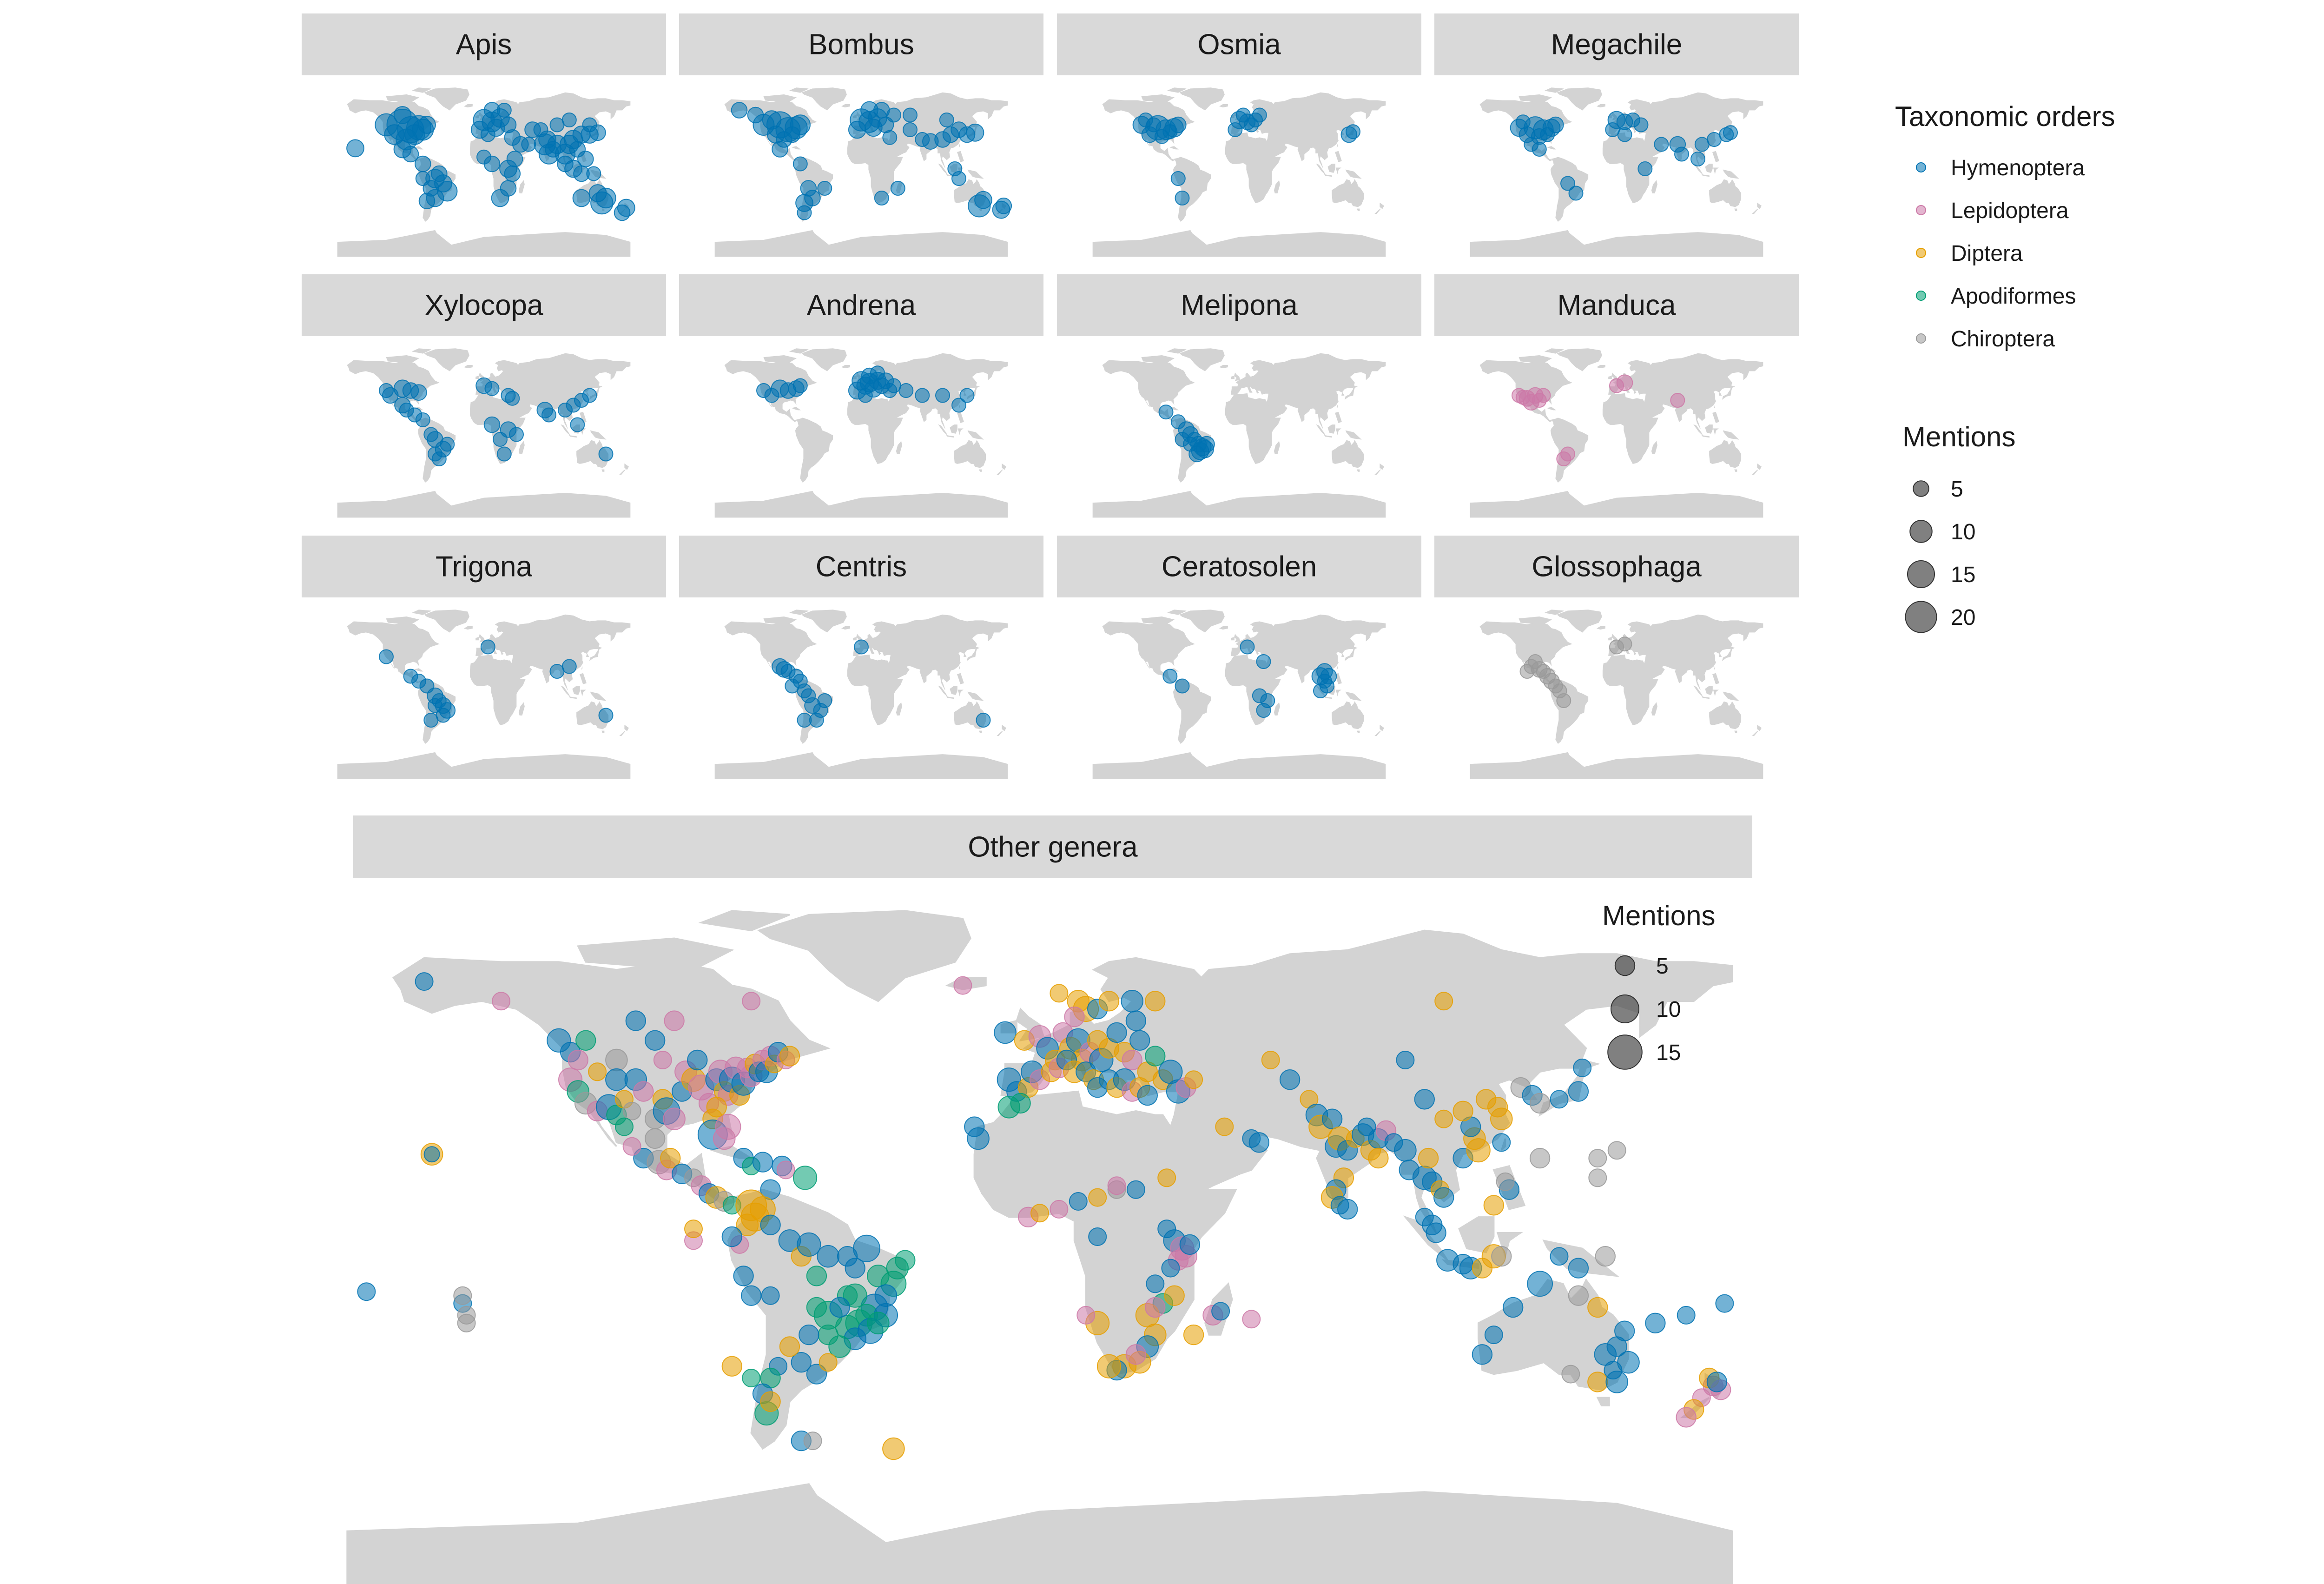 The image size is (2324, 1584). What do you see at coordinates (2010, 211) in the screenshot?
I see `legend-label-lepidoptera: Lepidoptera` at bounding box center [2010, 211].